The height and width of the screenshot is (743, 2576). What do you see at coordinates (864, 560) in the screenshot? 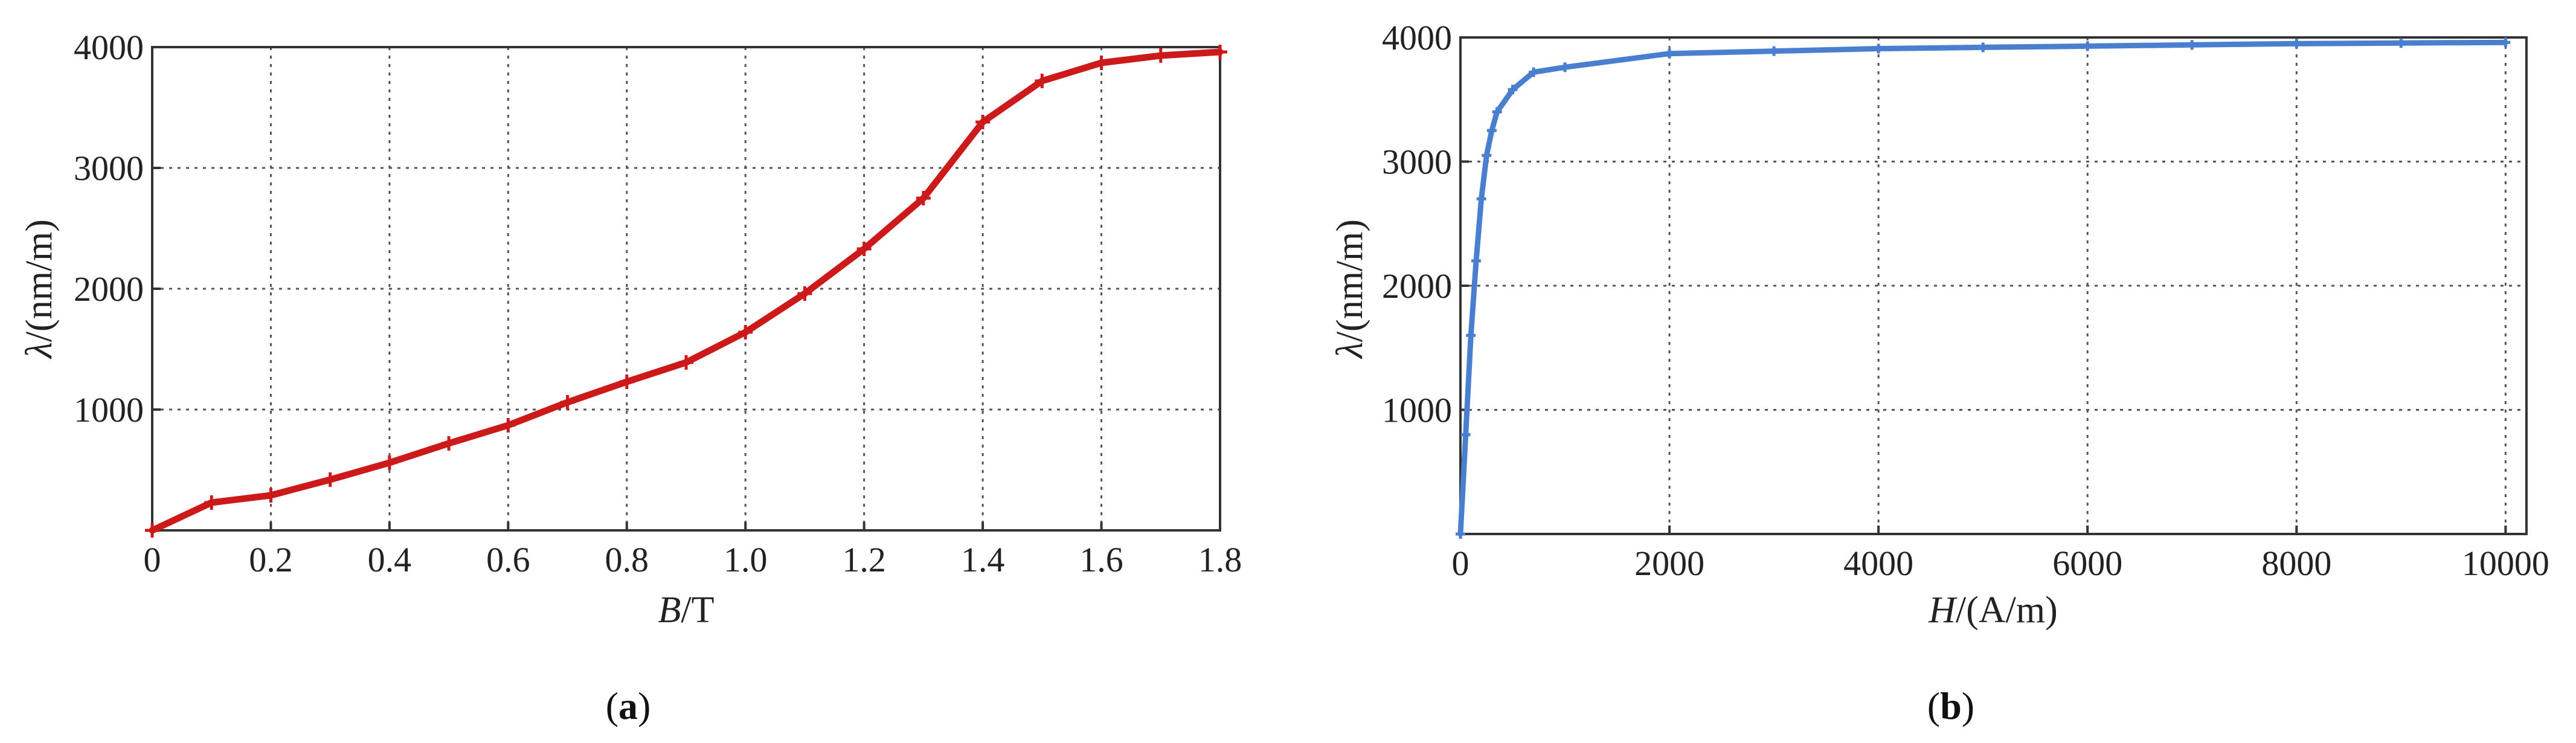
I see `x-tick-label: 1.2` at bounding box center [864, 560].